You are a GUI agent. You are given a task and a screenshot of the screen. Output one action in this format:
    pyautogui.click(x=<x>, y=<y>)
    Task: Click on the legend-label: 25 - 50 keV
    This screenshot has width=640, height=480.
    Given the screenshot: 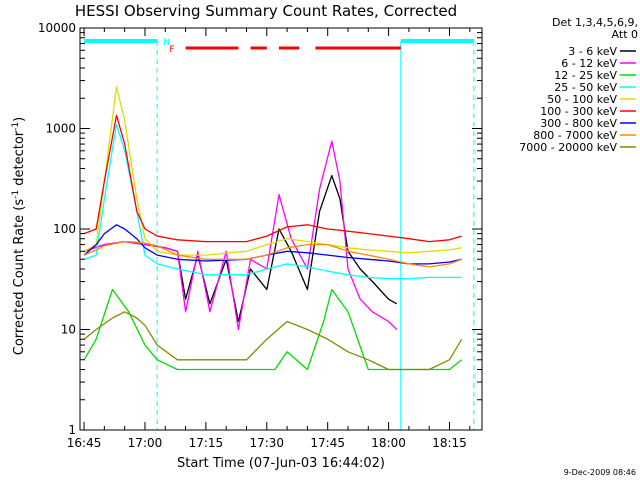 What is the action you would take?
    pyautogui.click(x=585, y=87)
    